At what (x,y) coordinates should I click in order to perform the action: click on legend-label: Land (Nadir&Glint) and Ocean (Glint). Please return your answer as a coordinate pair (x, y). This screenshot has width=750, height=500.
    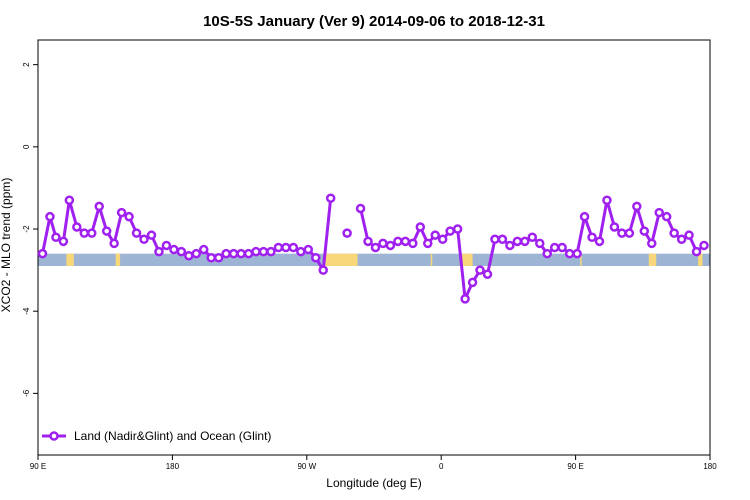
    Looking at the image, I should click on (172, 436).